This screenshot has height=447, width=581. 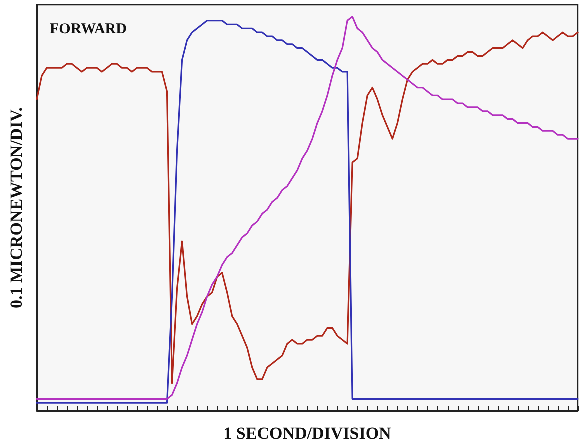 What do you see at coordinates (308, 433) in the screenshot?
I see `x-axis-title: 1 SECOND/DIVISION` at bounding box center [308, 433].